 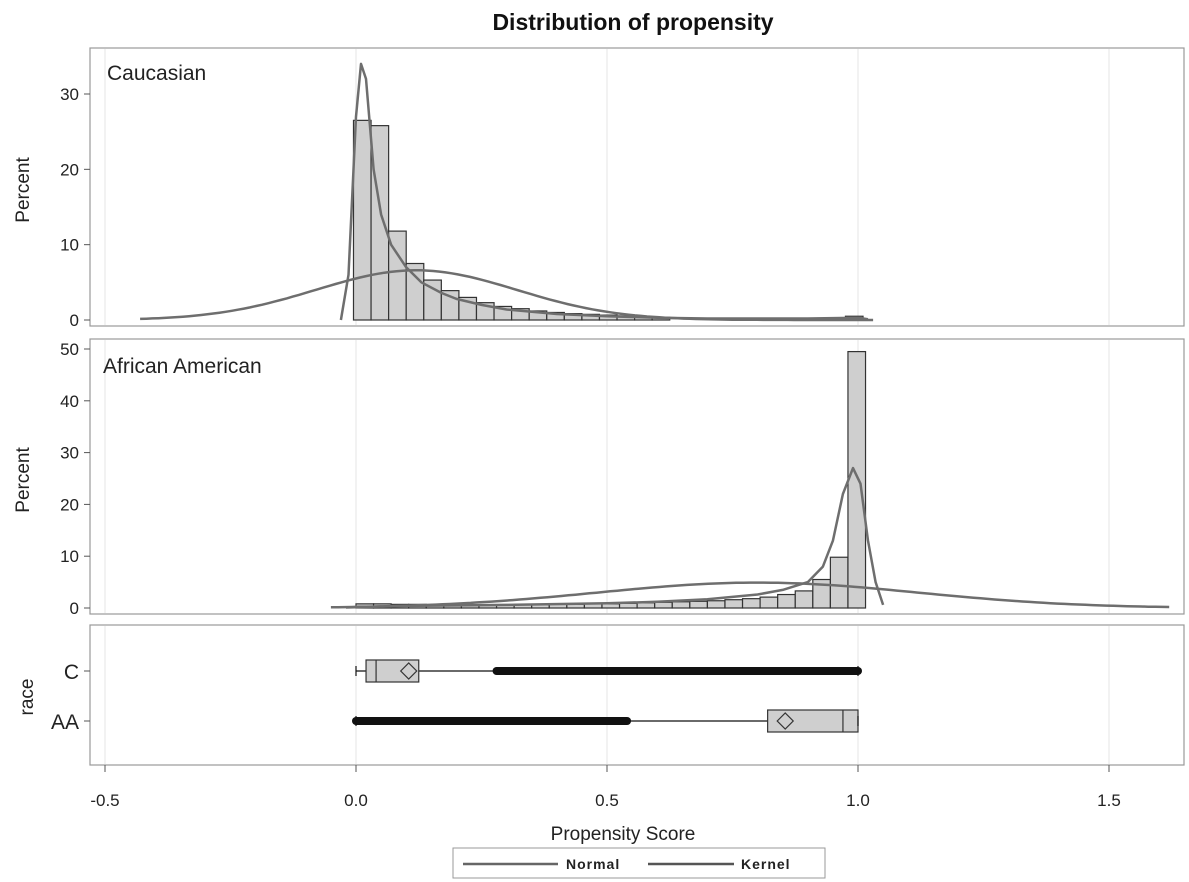 I want to click on y-axis-ticks: 0 10 20 30, so click(x=75, y=207).